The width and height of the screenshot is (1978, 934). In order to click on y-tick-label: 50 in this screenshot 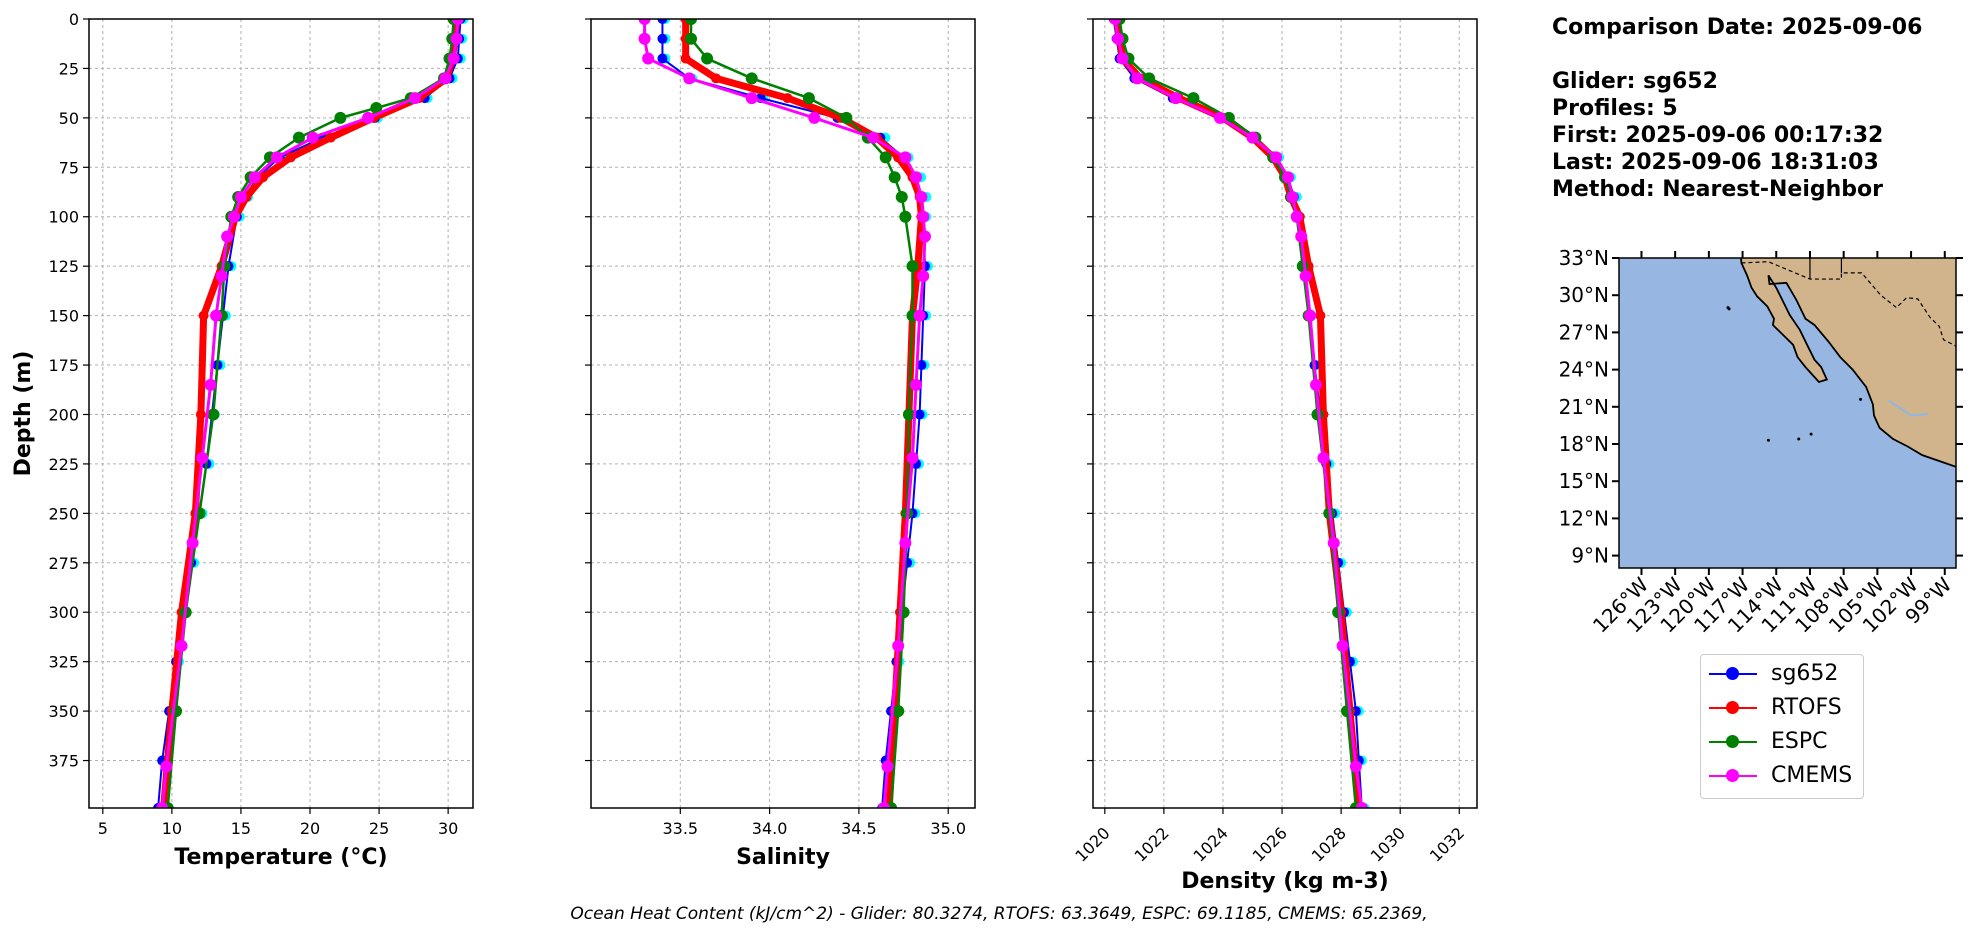, I will do `click(69, 118)`.